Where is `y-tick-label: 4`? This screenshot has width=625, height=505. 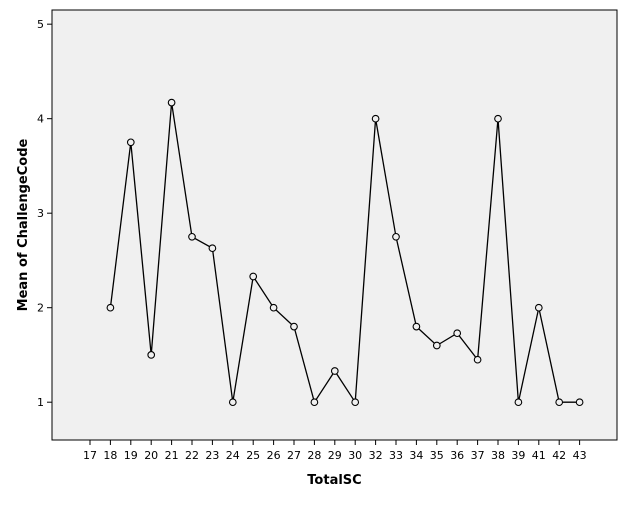 y-tick-label: 4 is located at coordinates (40, 119).